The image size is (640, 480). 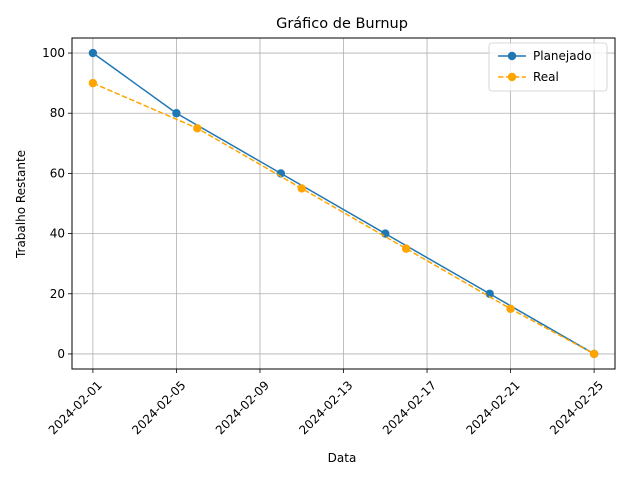 I want to click on y-tick-label: 40, so click(x=57, y=234).